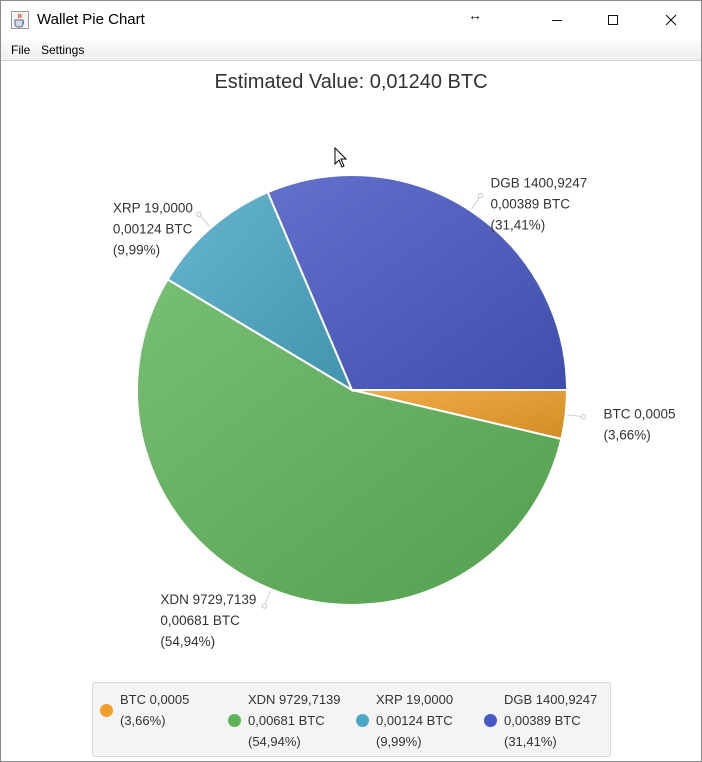  What do you see at coordinates (260, 291) in the screenshot?
I see `pie-slice-xrp` at bounding box center [260, 291].